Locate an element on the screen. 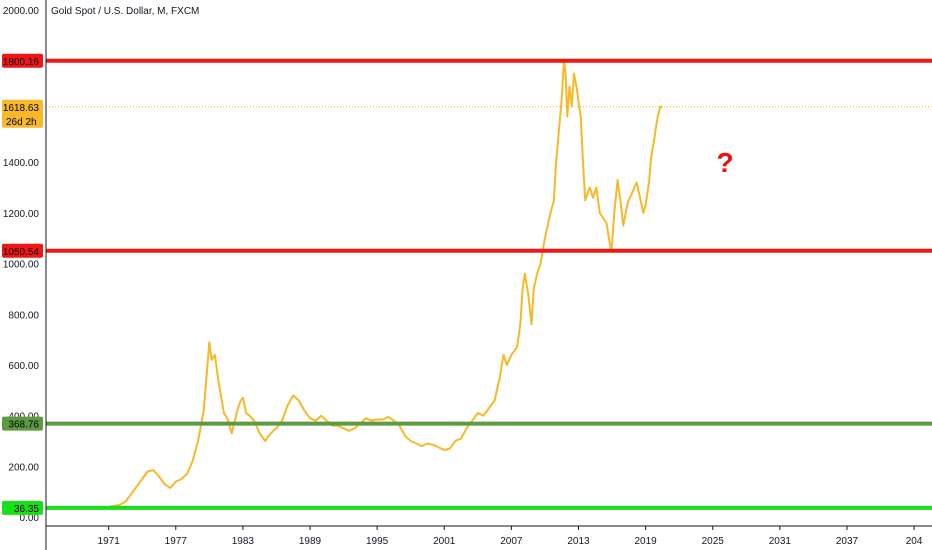 The height and width of the screenshot is (550, 932). price-tag-sublabel: 26d 2h is located at coordinates (21, 122).